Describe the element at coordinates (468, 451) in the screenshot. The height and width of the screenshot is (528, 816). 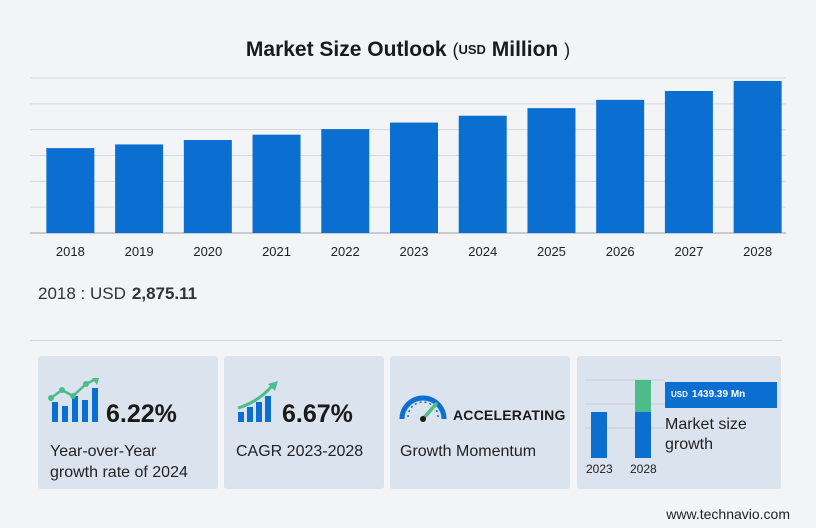
I see `momentum-label: Growth Momentum` at that location.